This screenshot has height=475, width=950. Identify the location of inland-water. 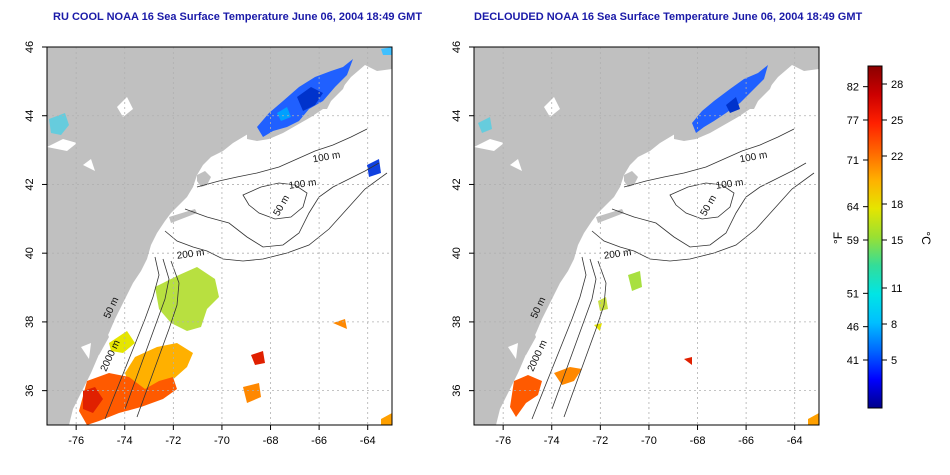
(517, 258).